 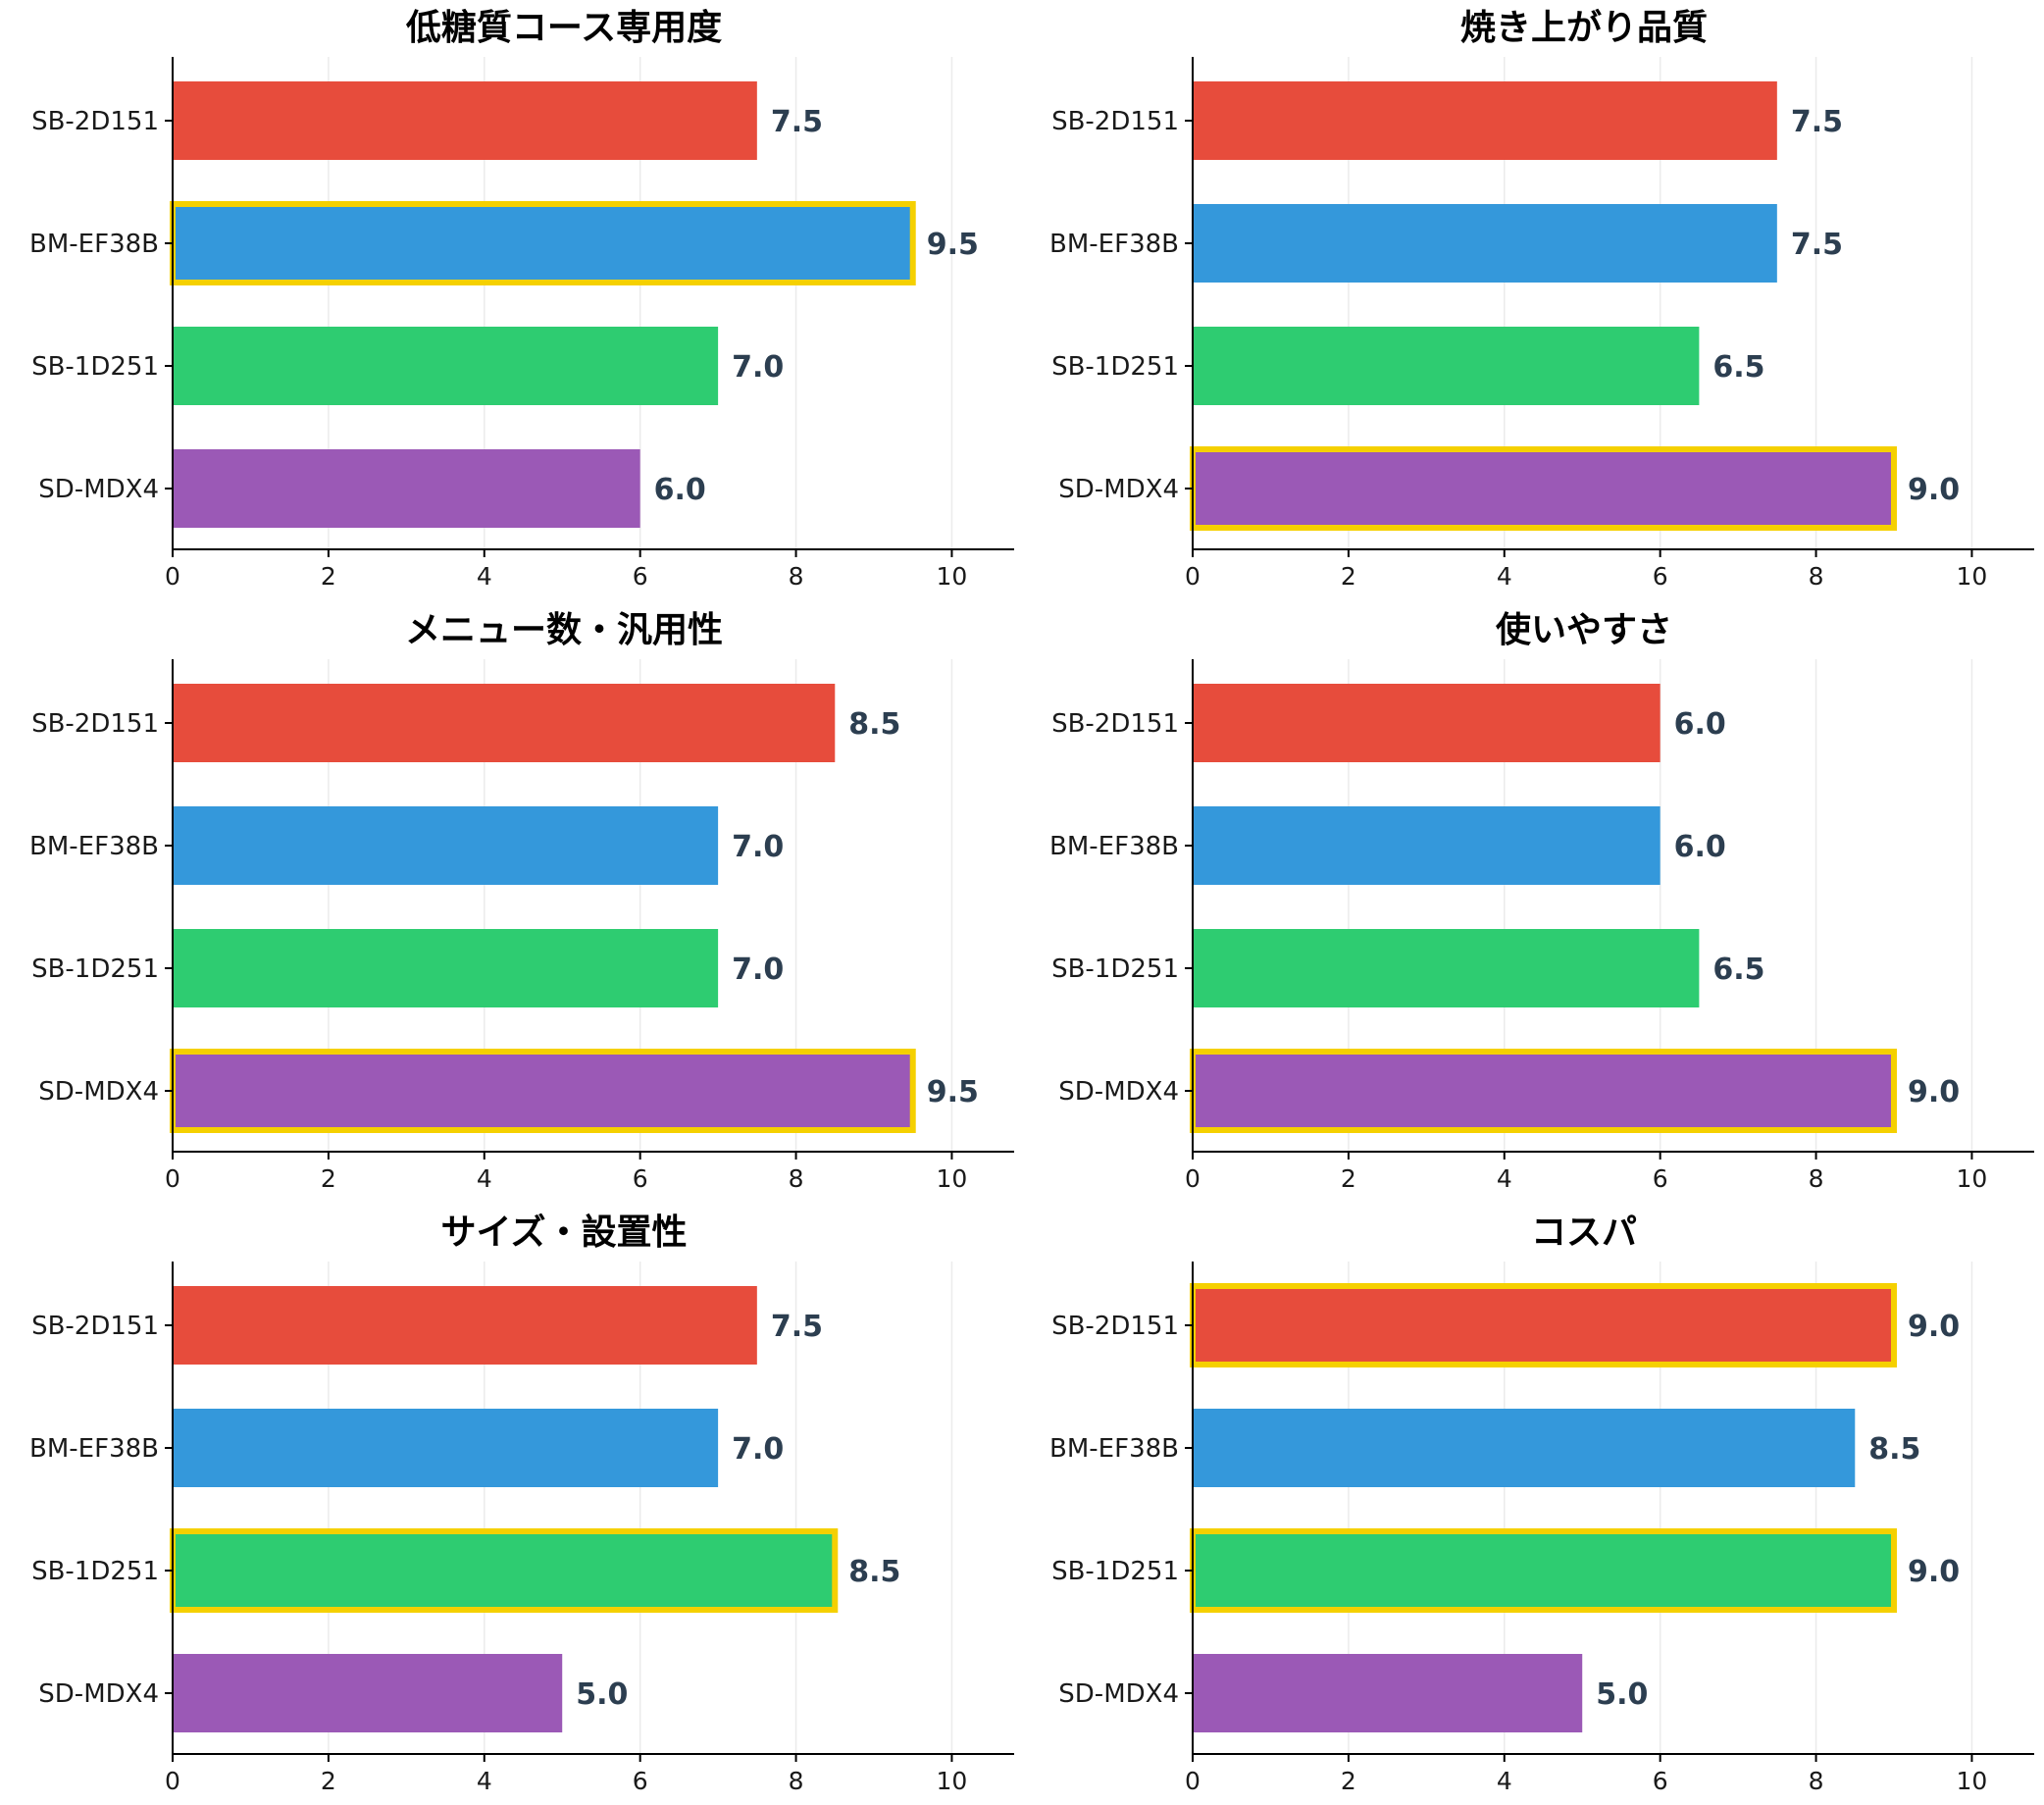 I want to click on value-label: 8.5, so click(x=1894, y=1449).